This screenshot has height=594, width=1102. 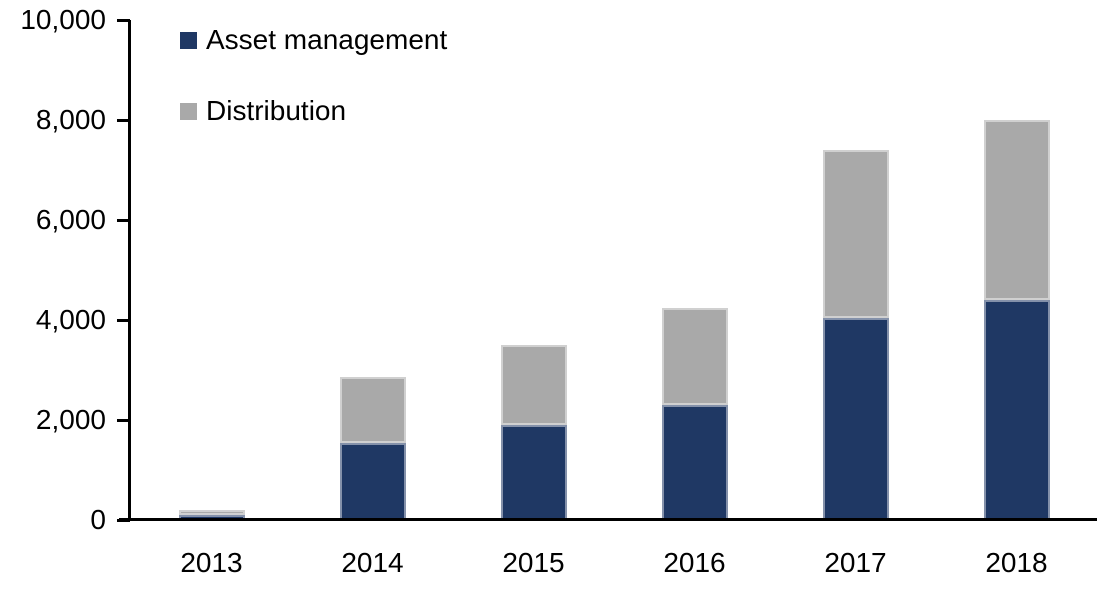 I want to click on bar-segment-asset-management-2016, so click(x=694, y=462).